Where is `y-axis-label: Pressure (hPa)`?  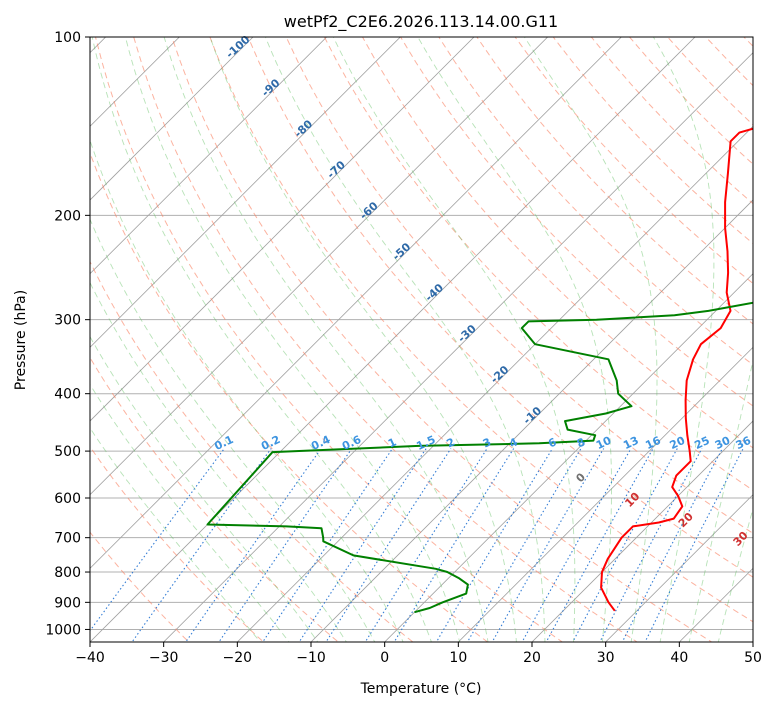 y-axis-label: Pressure (hPa) is located at coordinates (21, 340).